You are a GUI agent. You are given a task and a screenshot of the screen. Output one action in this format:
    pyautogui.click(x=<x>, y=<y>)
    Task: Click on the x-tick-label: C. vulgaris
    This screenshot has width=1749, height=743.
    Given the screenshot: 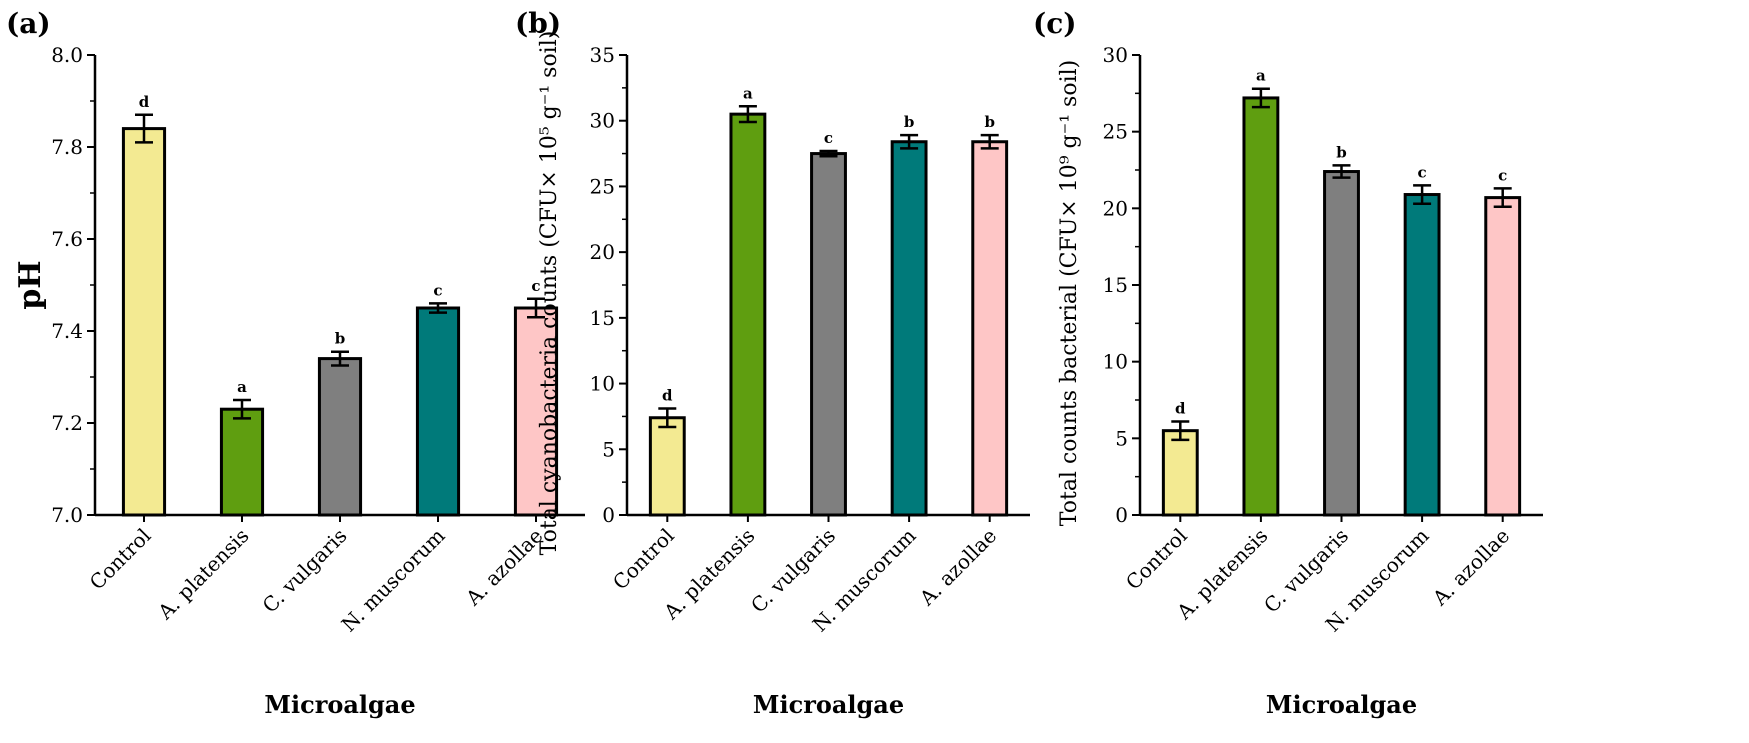 What is the action you would take?
    pyautogui.click(x=305, y=571)
    